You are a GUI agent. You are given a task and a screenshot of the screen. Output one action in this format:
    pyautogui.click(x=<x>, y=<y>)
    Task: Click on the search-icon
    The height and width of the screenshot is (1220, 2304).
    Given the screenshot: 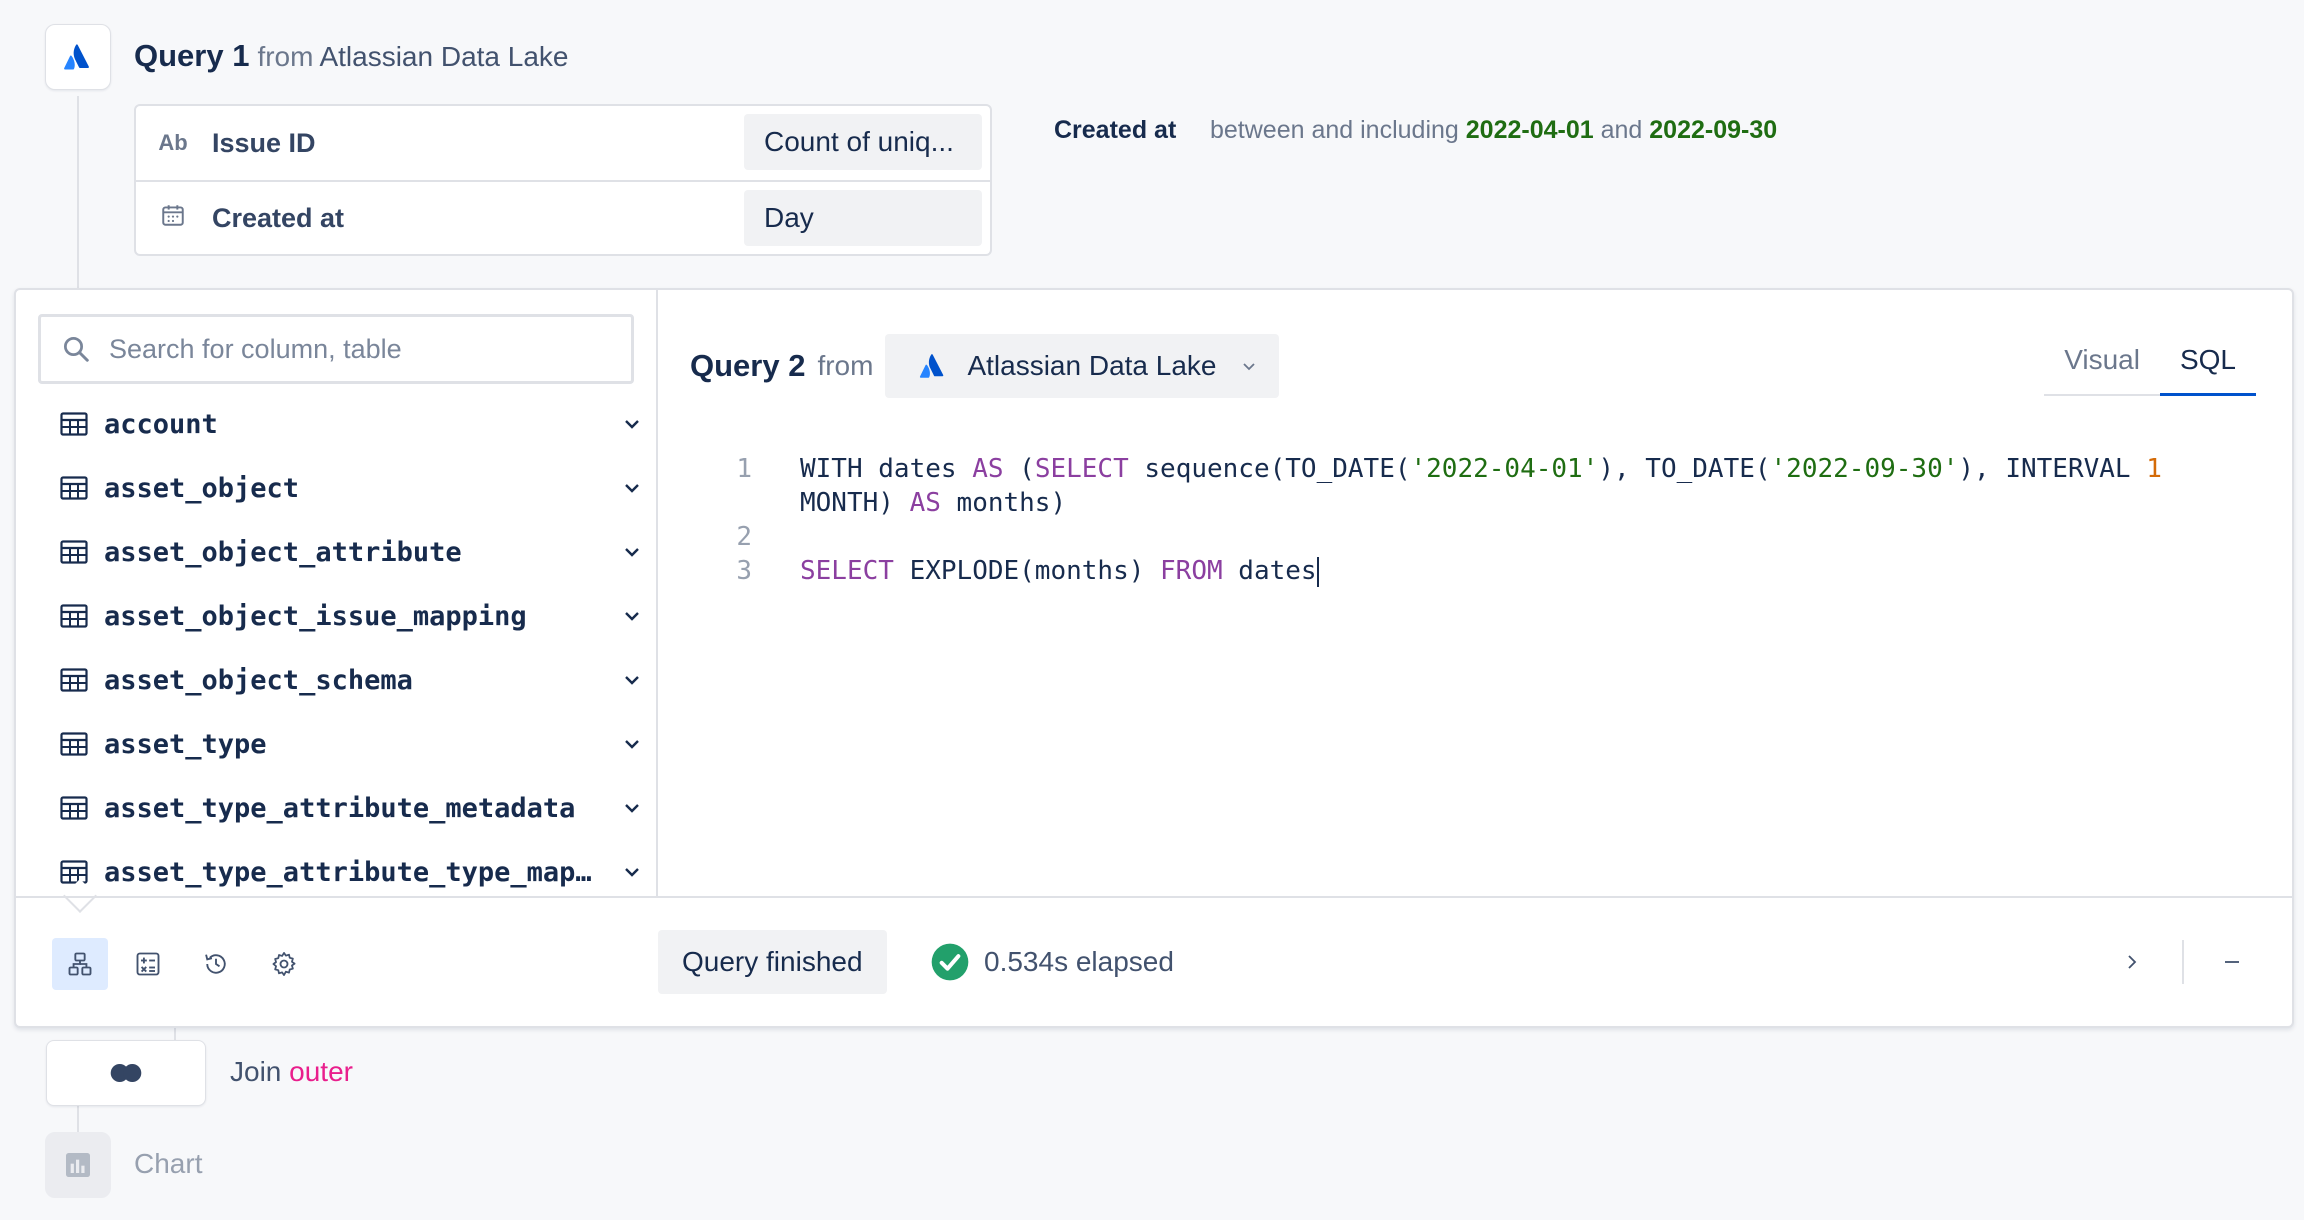 What is the action you would take?
    pyautogui.click(x=76, y=349)
    